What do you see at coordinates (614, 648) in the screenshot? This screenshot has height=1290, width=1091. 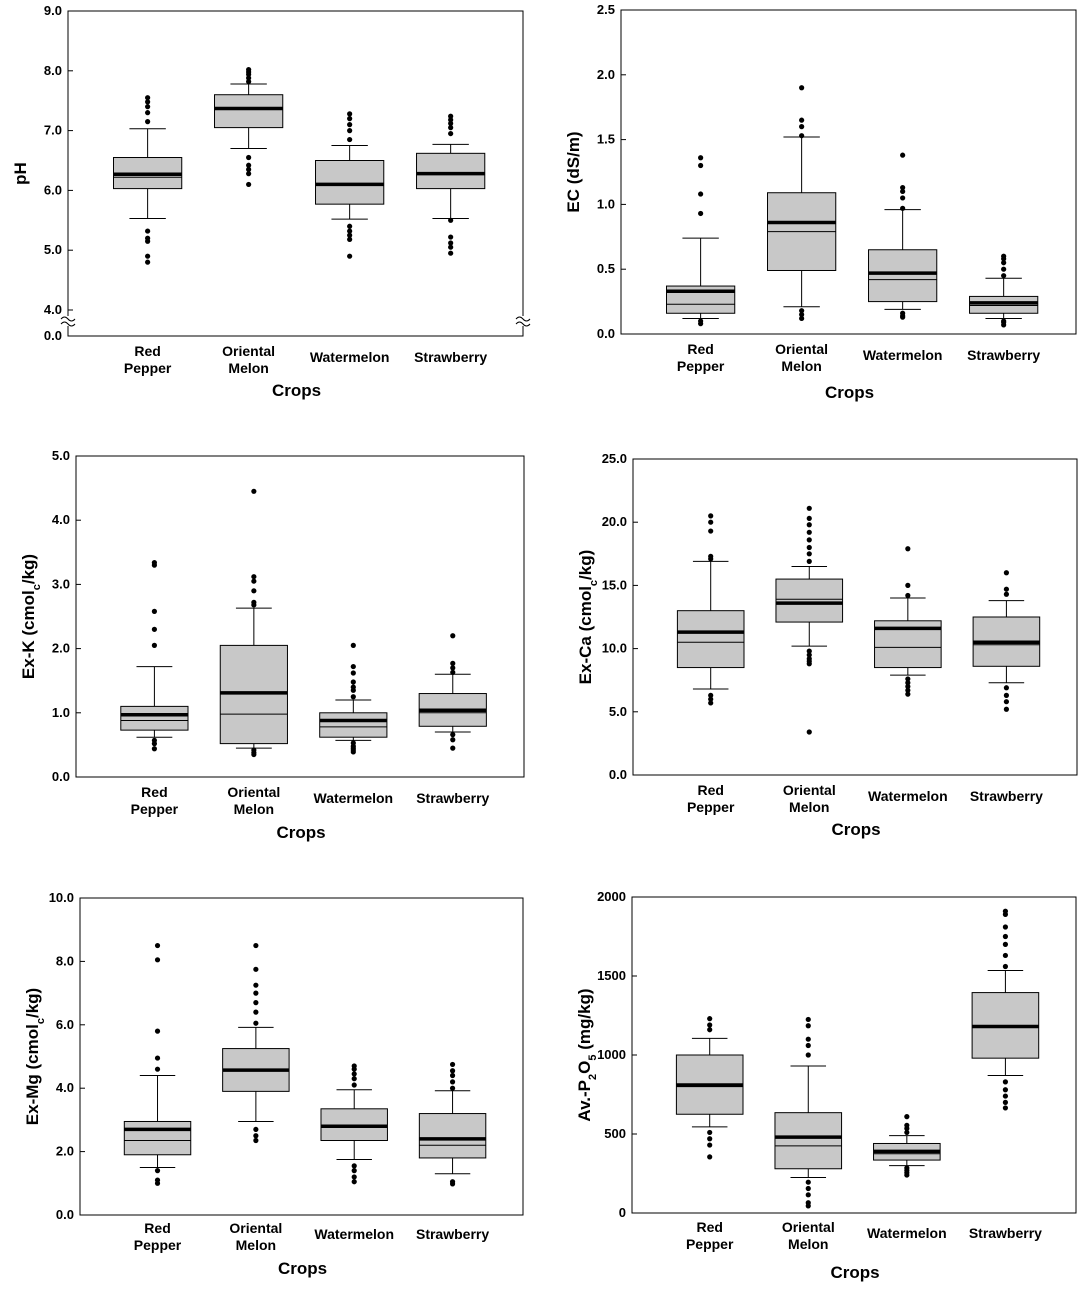 I see `y-tick-label: 10.0` at bounding box center [614, 648].